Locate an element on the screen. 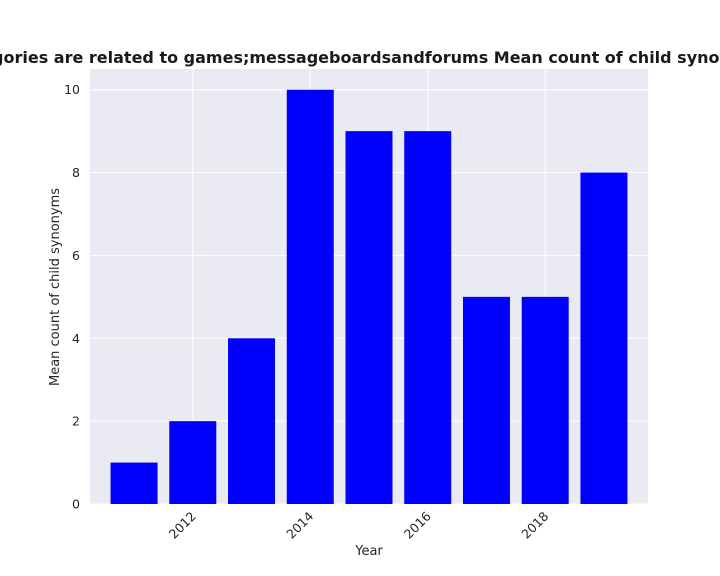 This screenshot has width=720, height=576. bar-2013 is located at coordinates (252, 421).